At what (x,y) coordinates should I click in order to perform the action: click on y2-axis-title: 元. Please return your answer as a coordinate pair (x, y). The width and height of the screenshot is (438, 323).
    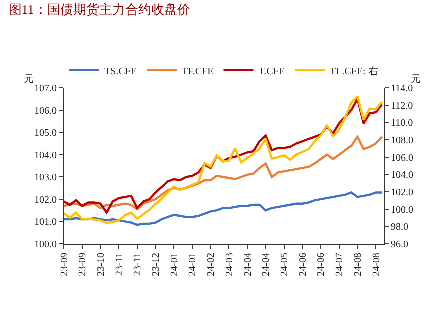
    Looking at the image, I should click on (416, 79).